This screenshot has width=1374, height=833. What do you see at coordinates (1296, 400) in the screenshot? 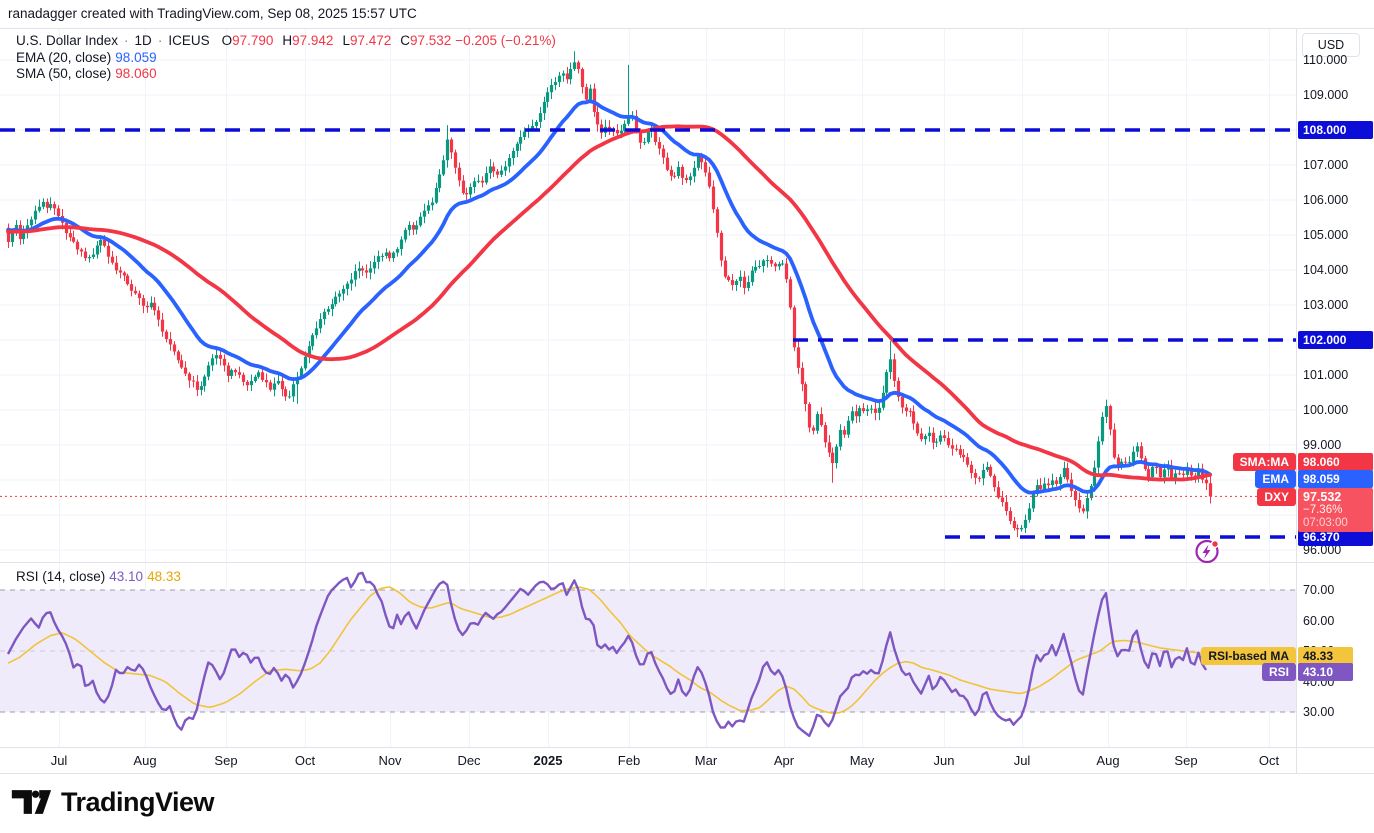
I see `price-axis-border` at bounding box center [1296, 400].